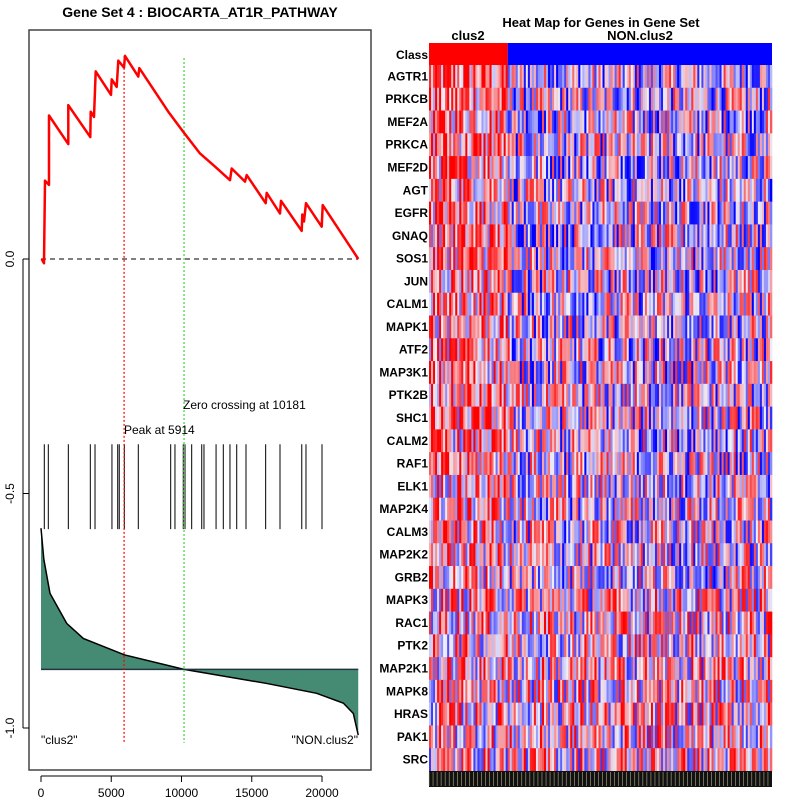 The height and width of the screenshot is (800, 800). Describe the element at coordinates (10, 493) in the screenshot. I see `y-tick-label: -0.5` at that location.